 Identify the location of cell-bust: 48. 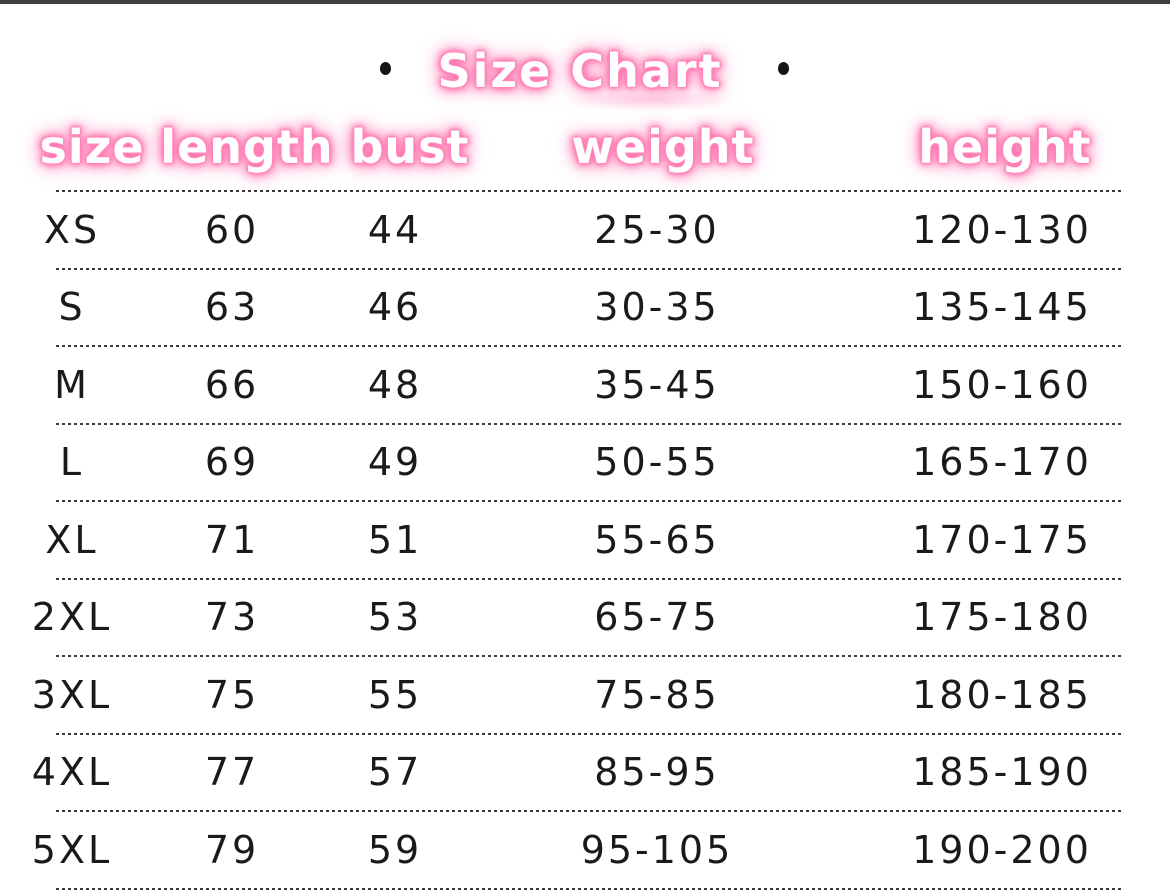
(395, 384).